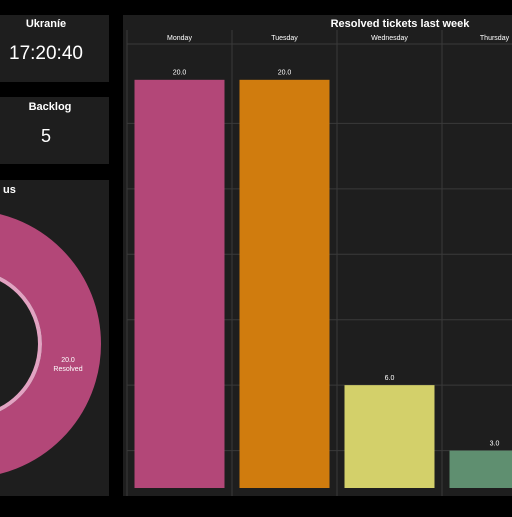  Describe the element at coordinates (68, 360) in the screenshot. I see `slice-value: 20.0` at that location.